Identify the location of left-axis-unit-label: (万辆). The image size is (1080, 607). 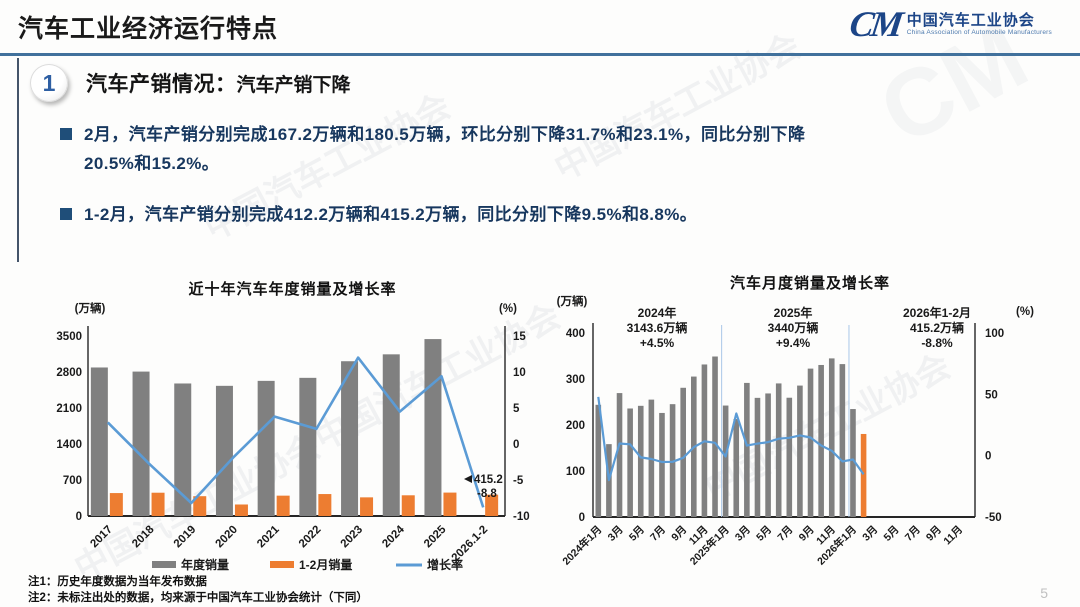
(90, 308).